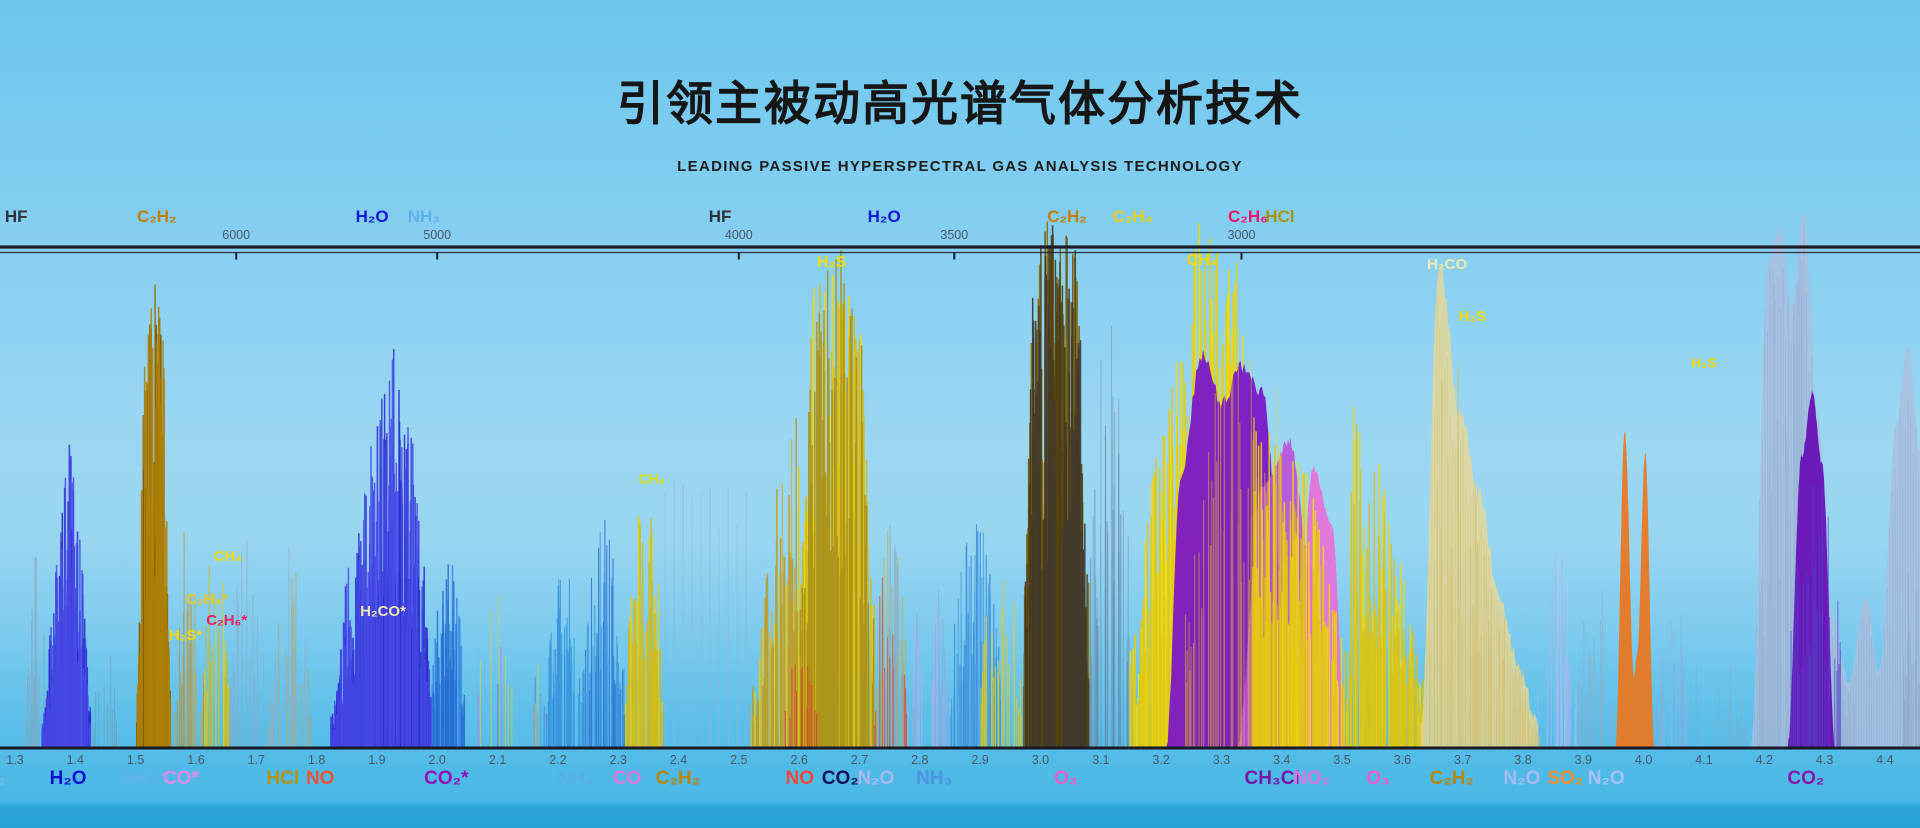 Image resolution: width=1920 pixels, height=828 pixels. I want to click on wavelength-tick-label: 3.9, so click(1583, 760).